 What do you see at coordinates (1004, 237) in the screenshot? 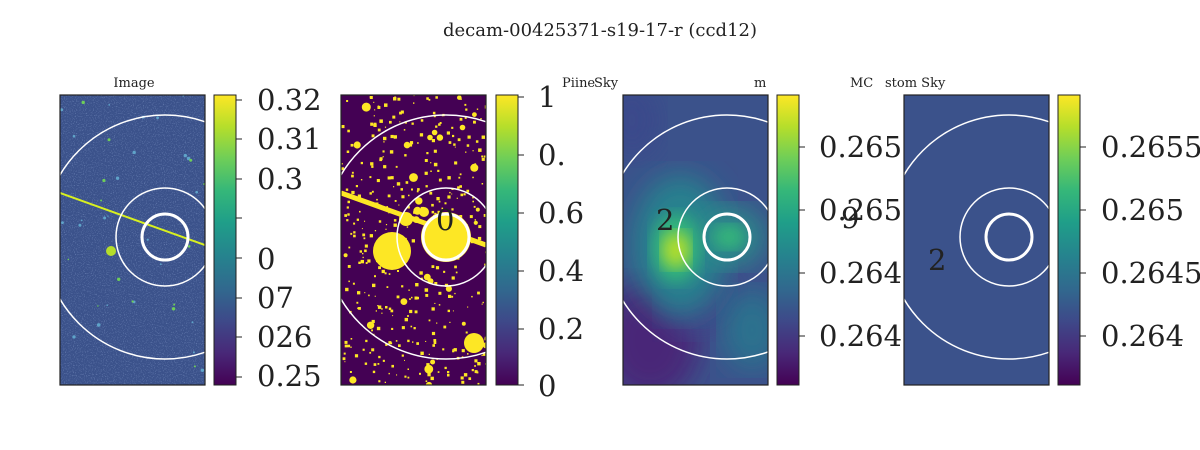
I see `middle-ring` at bounding box center [1004, 237].